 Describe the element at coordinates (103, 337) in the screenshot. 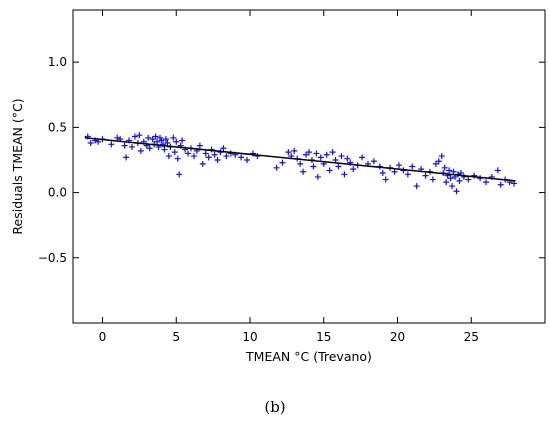

I see `x-tick-label: 0` at that location.